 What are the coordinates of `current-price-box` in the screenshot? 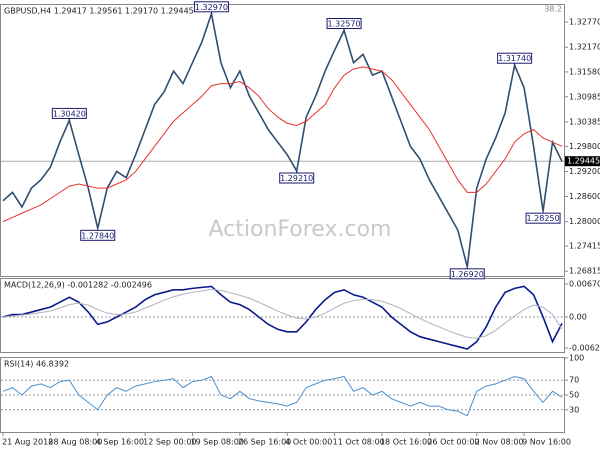 It's located at (582, 161).